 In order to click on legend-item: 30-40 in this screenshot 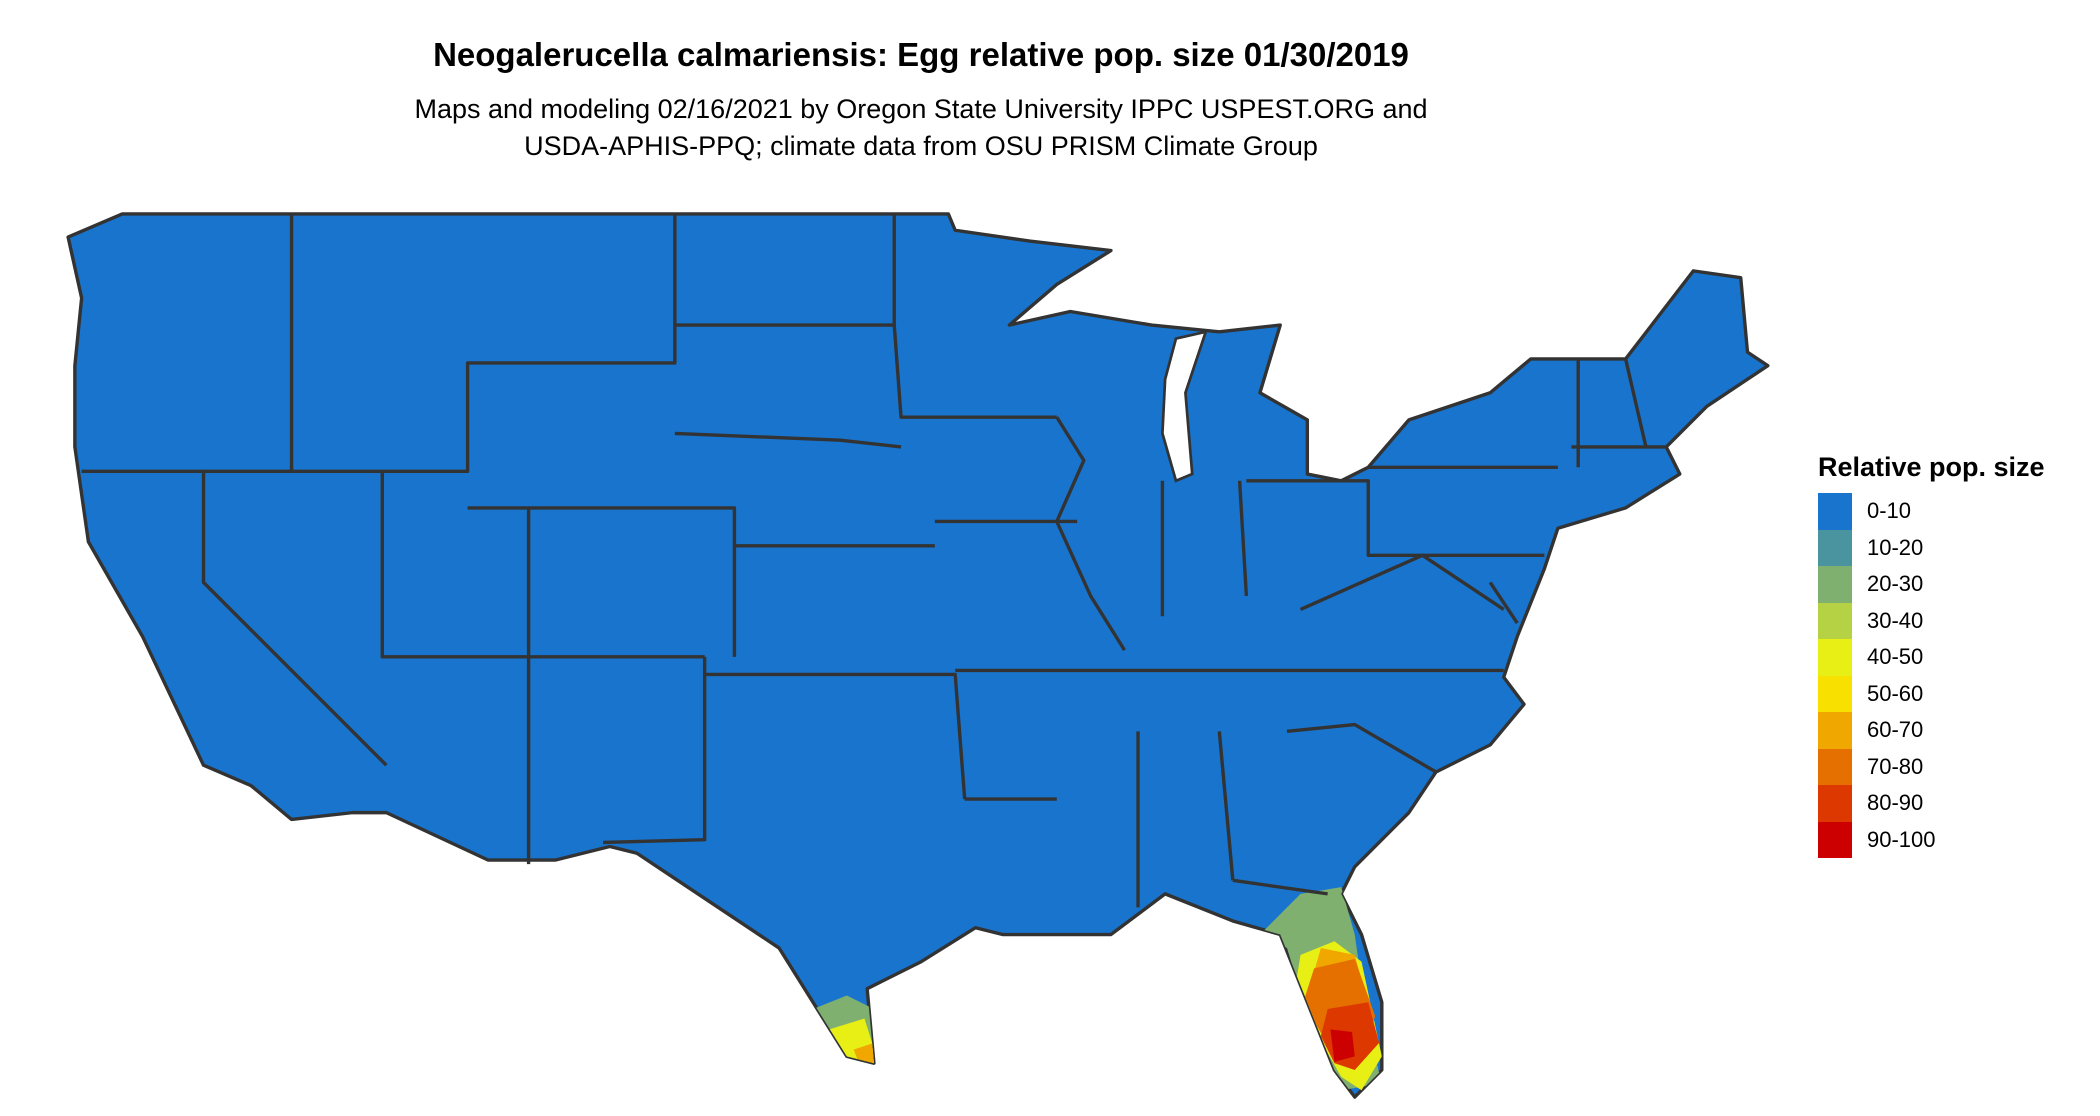, I will do `click(1931, 620)`.